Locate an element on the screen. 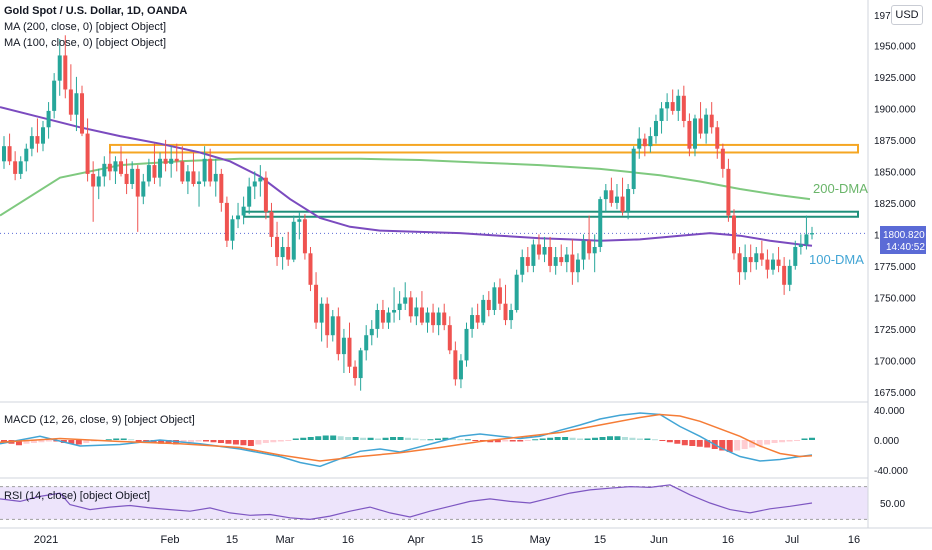 This screenshot has height=550, width=932. support-zone is located at coordinates (551, 214).